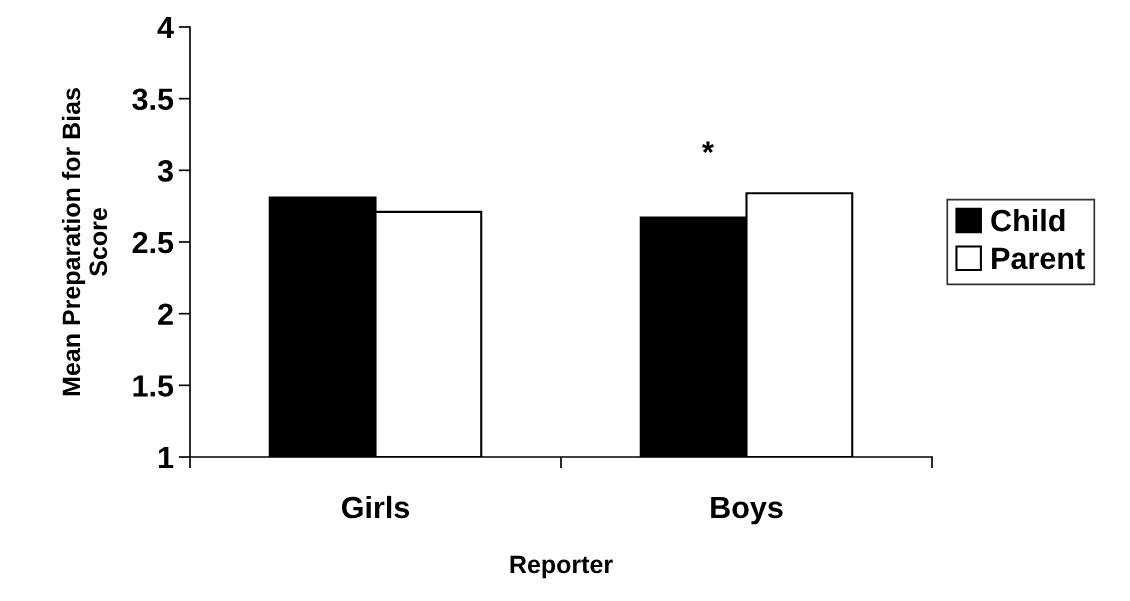  Describe the element at coordinates (165, 28) in the screenshot. I see `y-tick-label: 4` at that location.